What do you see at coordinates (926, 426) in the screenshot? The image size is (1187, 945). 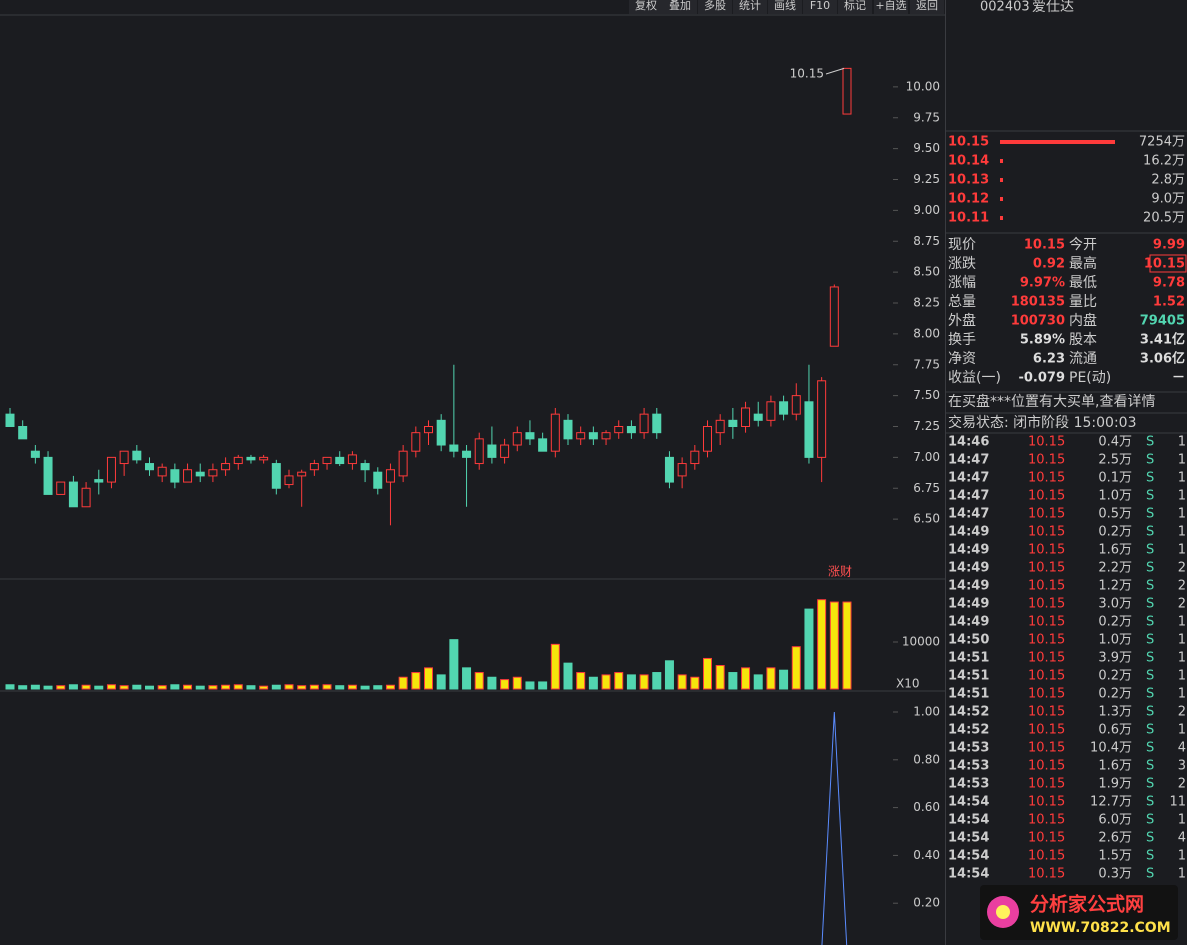 I see `y-tick-label: 7.25` at bounding box center [926, 426].